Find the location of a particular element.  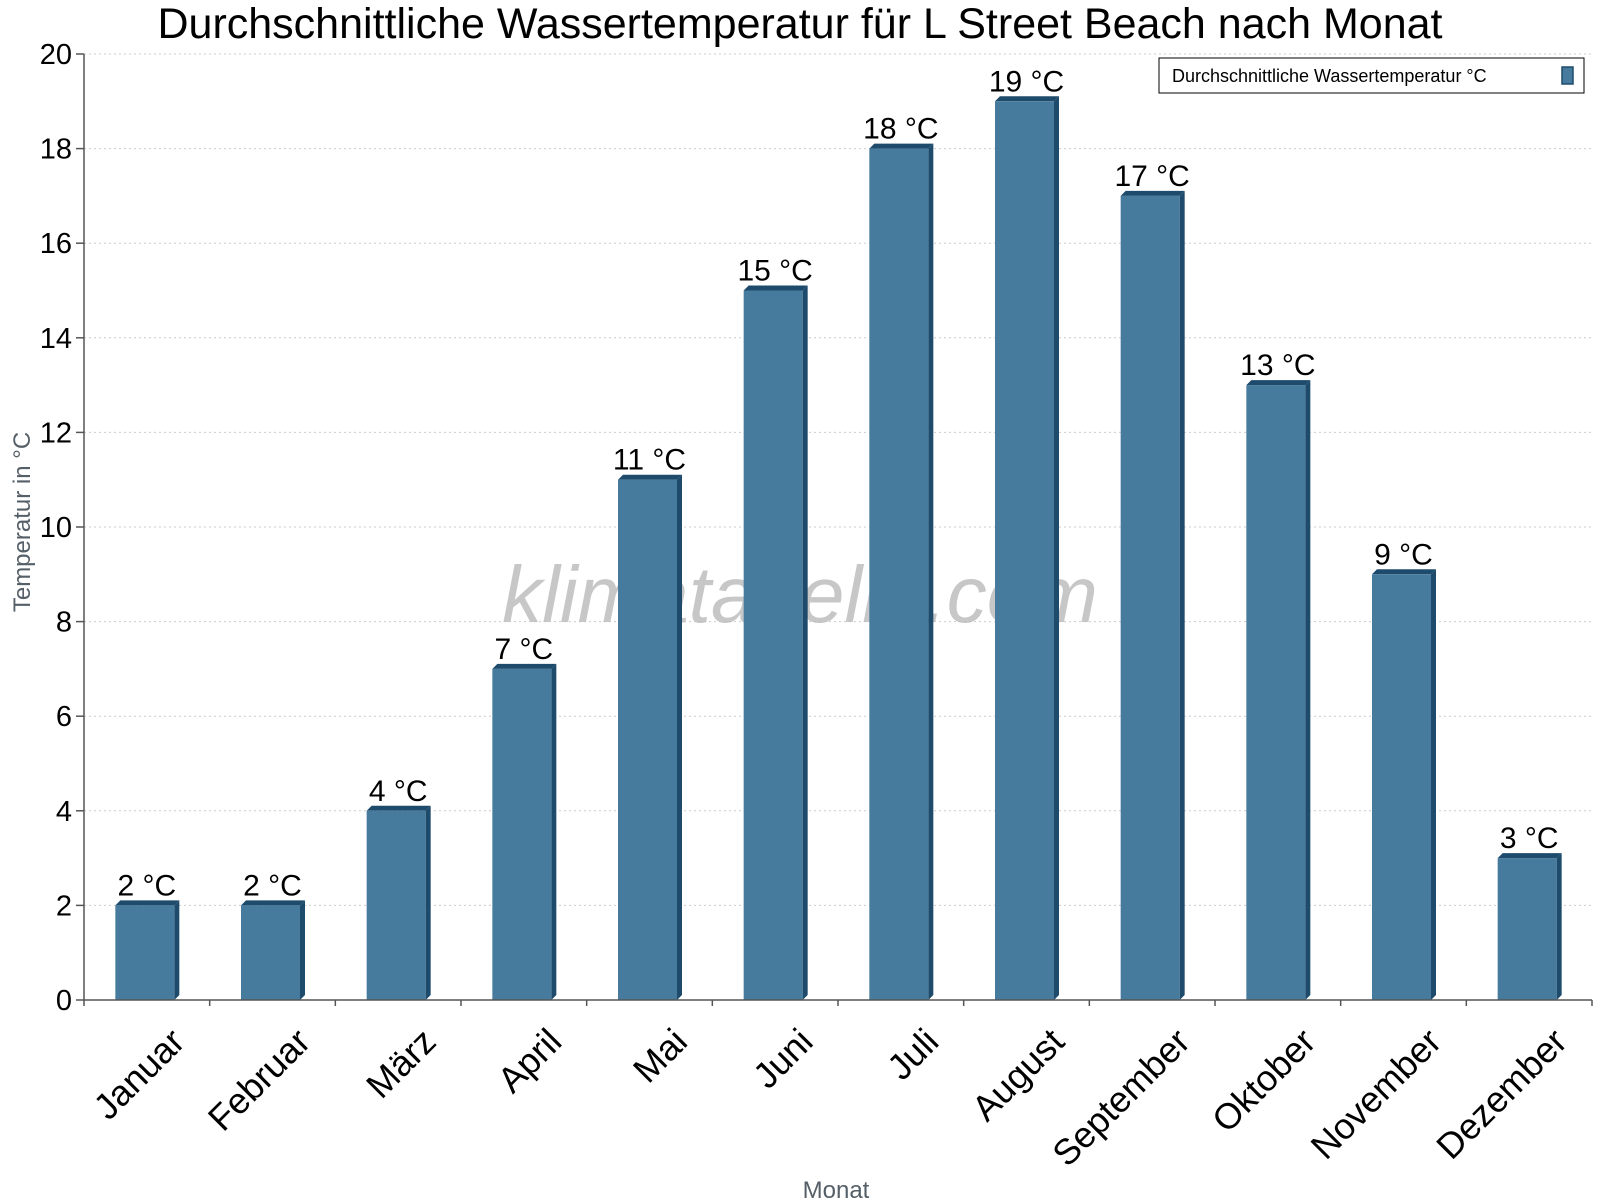

bar-mai is located at coordinates (650, 737).